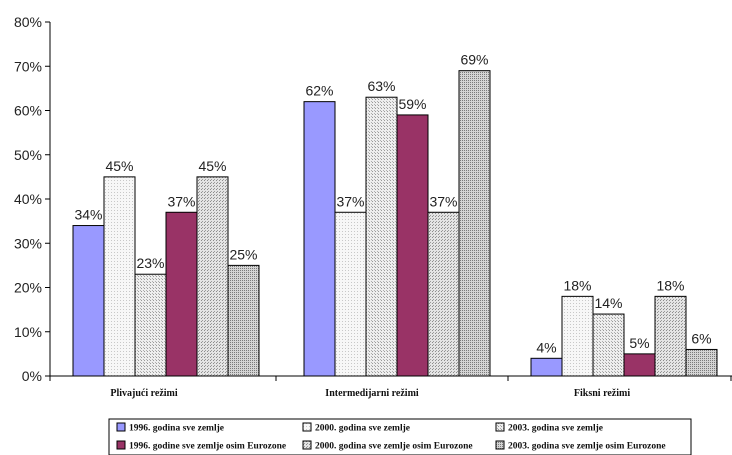 Image resolution: width=732 pixels, height=455 pixels. I want to click on legend-label: 1996. godine sve zemlje osim Eurozone, so click(207, 447).